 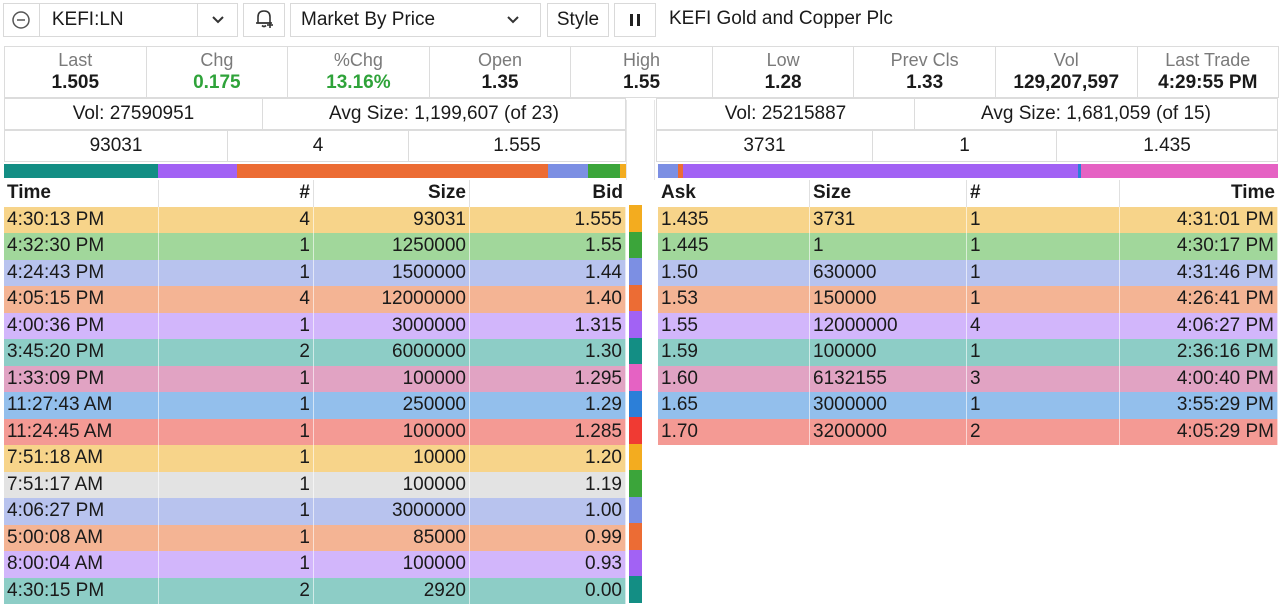 What do you see at coordinates (359, 72) in the screenshot?
I see `stat-chg: %Chg 13.16%` at bounding box center [359, 72].